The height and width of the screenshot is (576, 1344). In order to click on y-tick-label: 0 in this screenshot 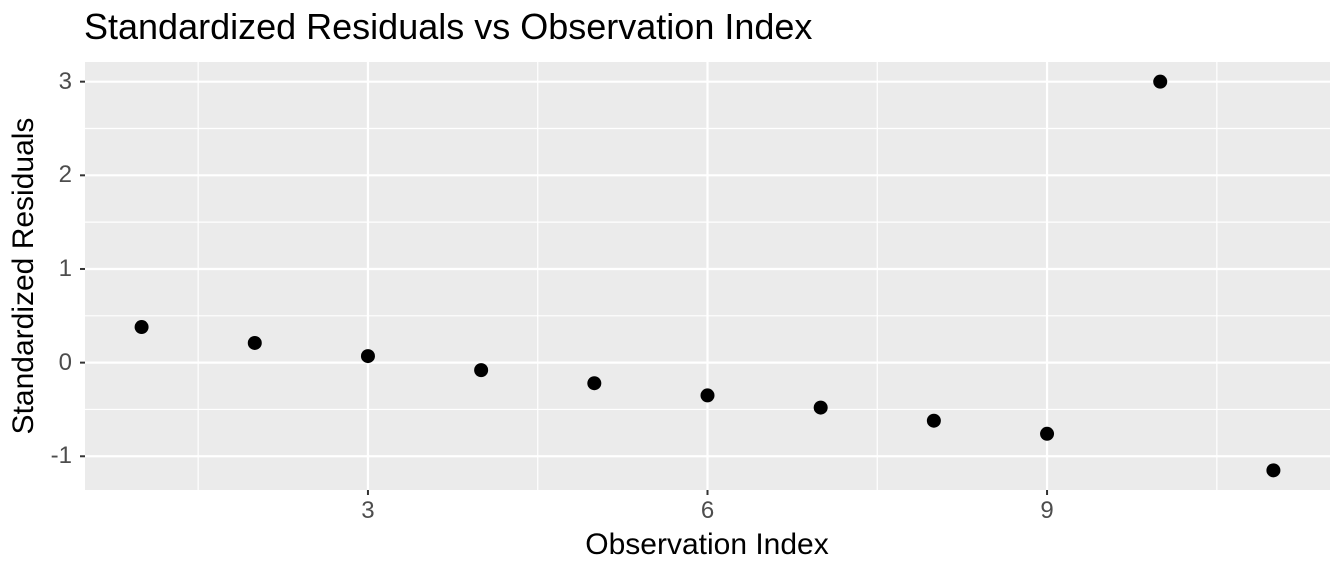, I will do `click(65, 362)`.